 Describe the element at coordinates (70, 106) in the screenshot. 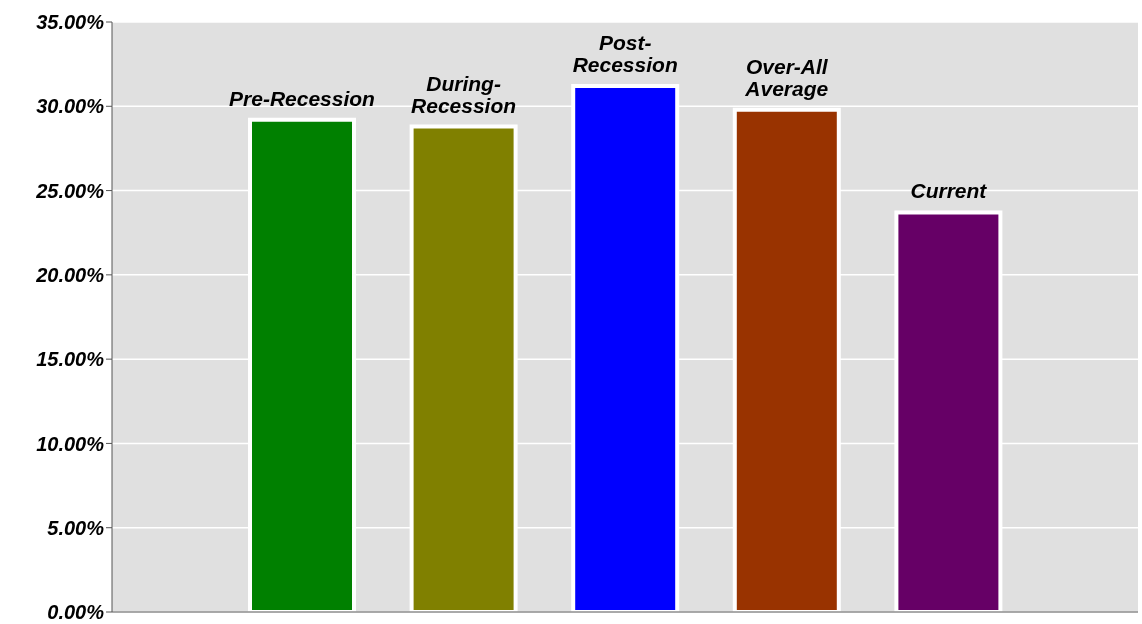

I see `y-tick-label: 30.00%` at that location.